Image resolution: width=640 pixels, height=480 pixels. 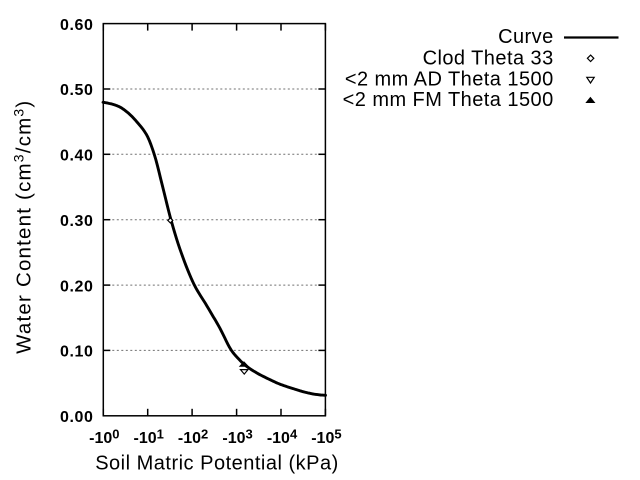 I want to click on svg-text: Curve, so click(x=526, y=37).